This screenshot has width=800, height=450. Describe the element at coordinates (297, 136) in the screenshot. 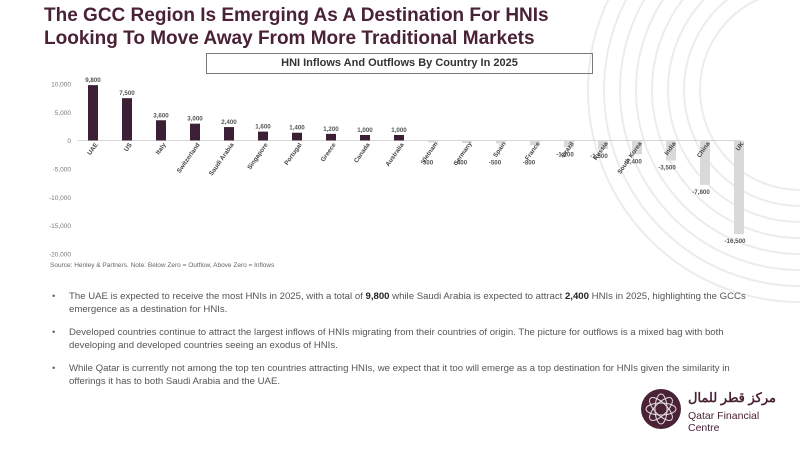

I see `bar-portugal` at that location.